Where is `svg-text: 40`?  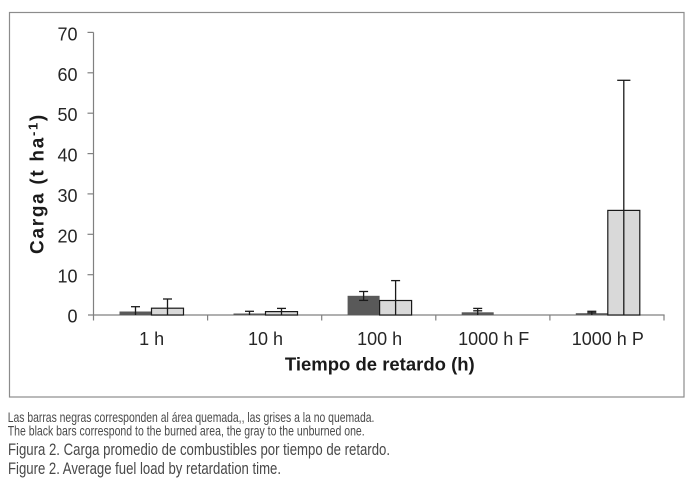
svg-text: 40 is located at coordinates (67, 156).